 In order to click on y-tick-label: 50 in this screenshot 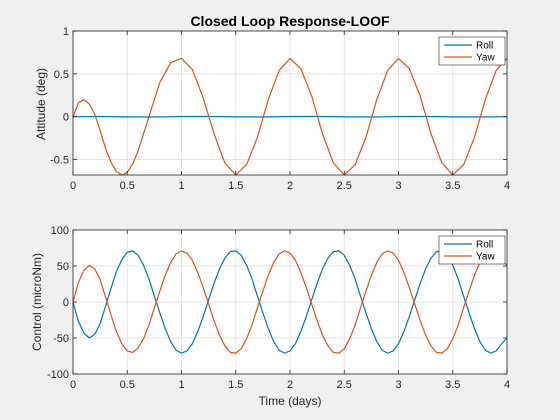, I will do `click(63, 267)`.